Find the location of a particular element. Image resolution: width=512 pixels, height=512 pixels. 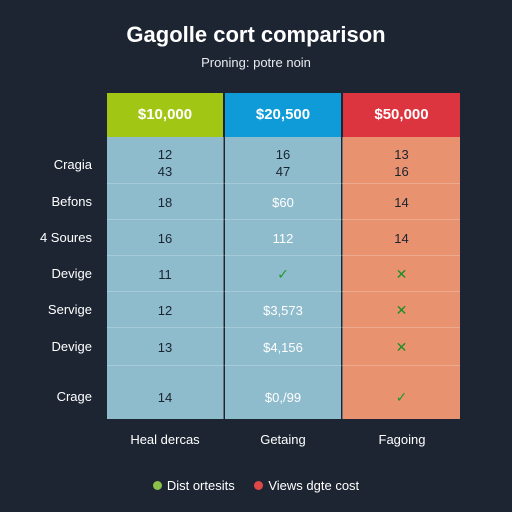

cell-value: 16 47 is located at coordinates (283, 163).